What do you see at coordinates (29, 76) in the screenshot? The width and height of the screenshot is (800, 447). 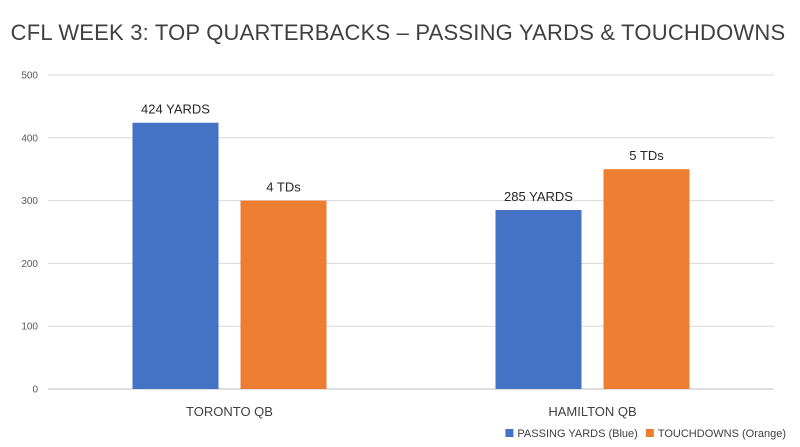 I see `y-tick-label: 500` at bounding box center [29, 76].